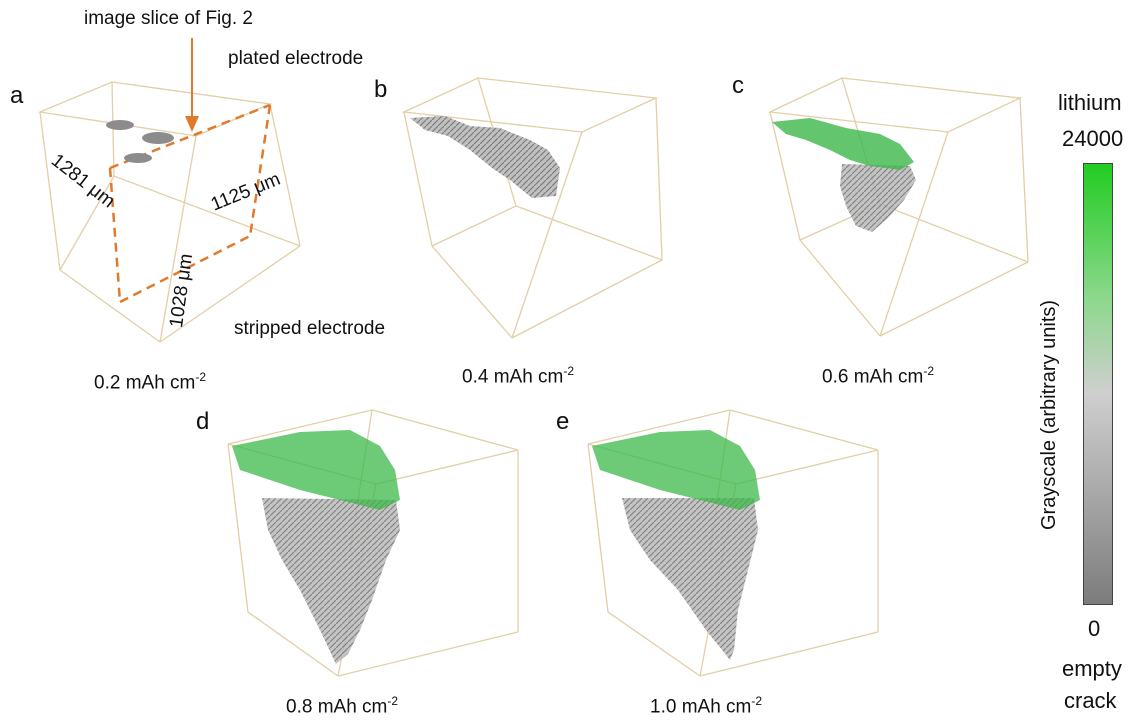 Image resolution: width=1145 pixels, height=722 pixels. Describe the element at coordinates (878, 198) in the screenshot. I see `panel-c-deposit-gray` at that location.